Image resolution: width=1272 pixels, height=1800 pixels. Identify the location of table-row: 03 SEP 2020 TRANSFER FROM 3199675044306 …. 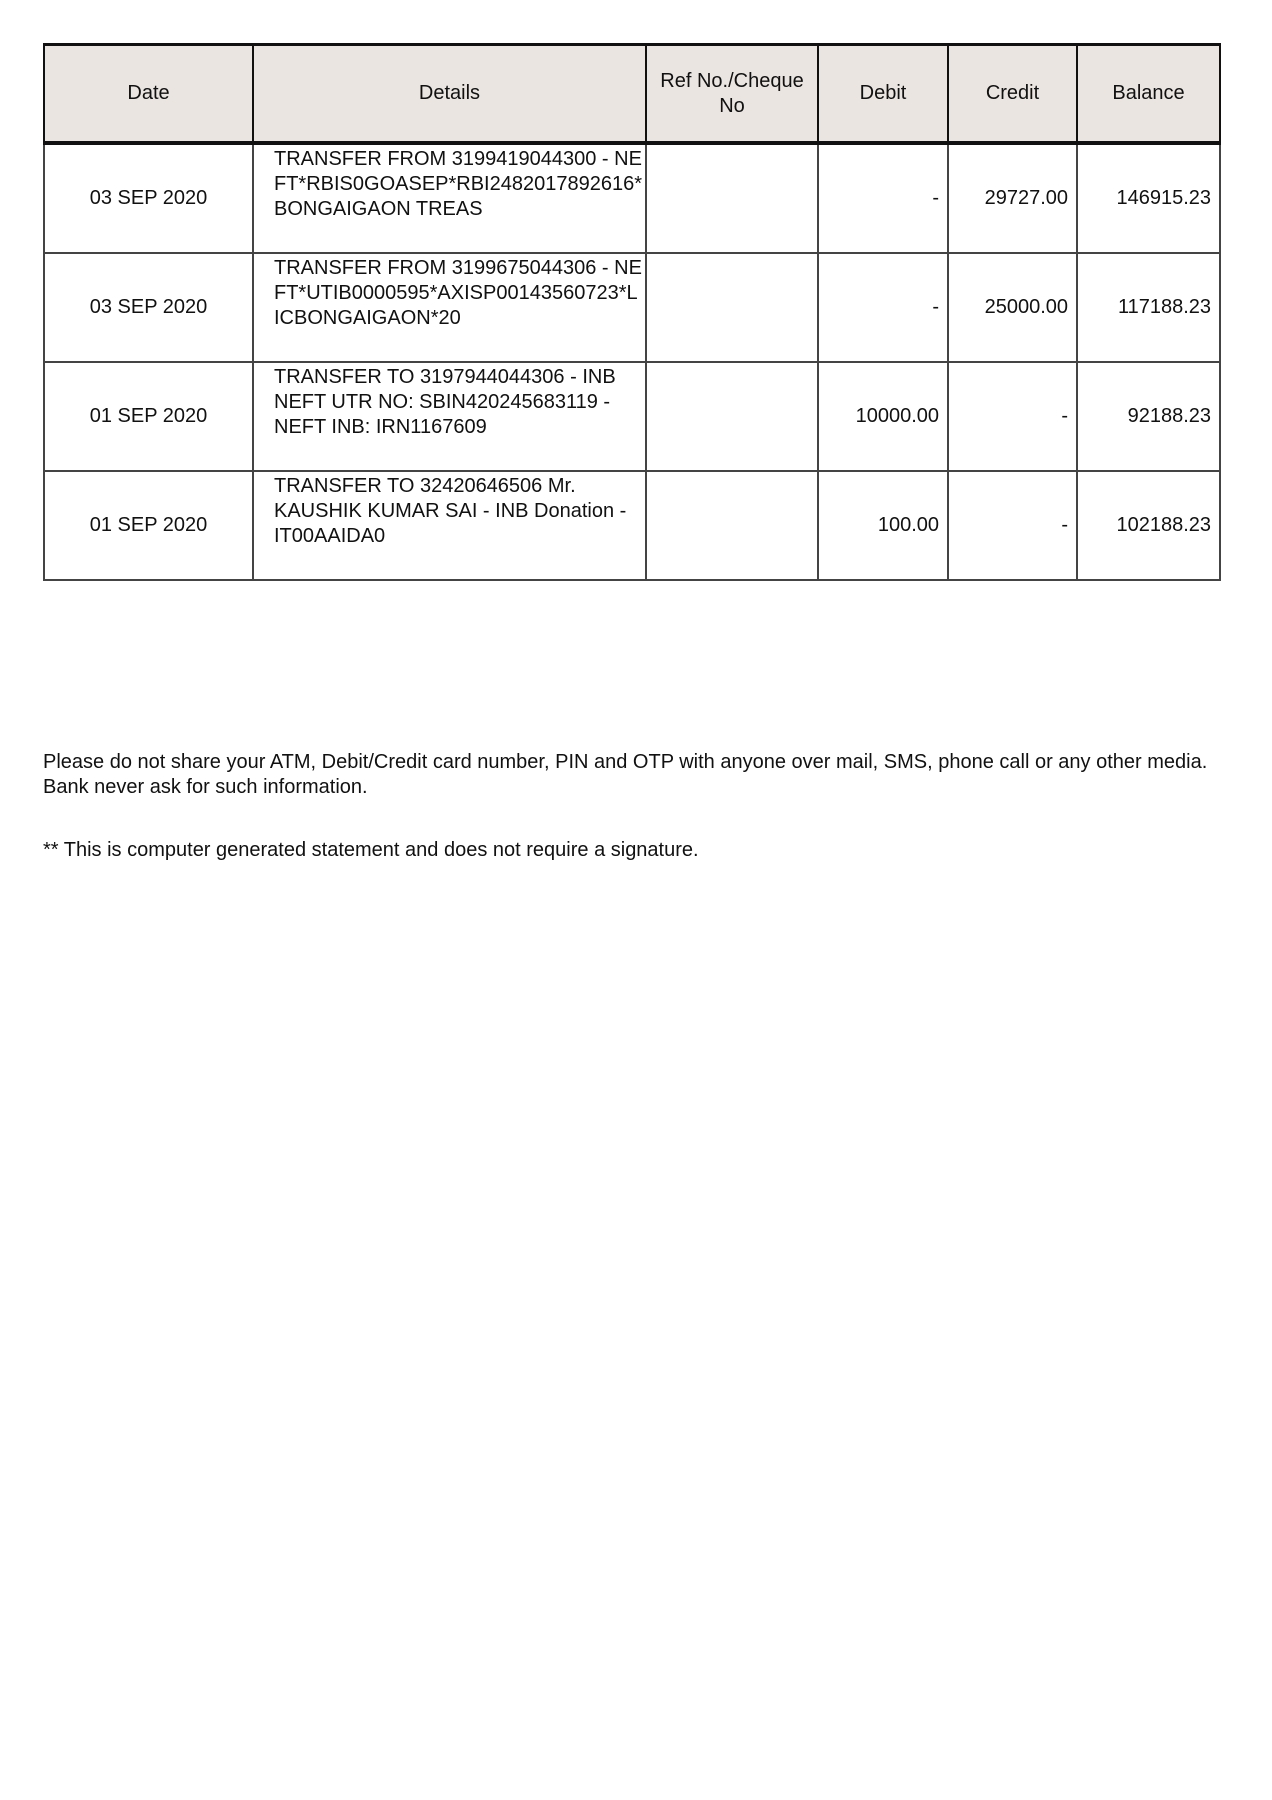
(632, 307).